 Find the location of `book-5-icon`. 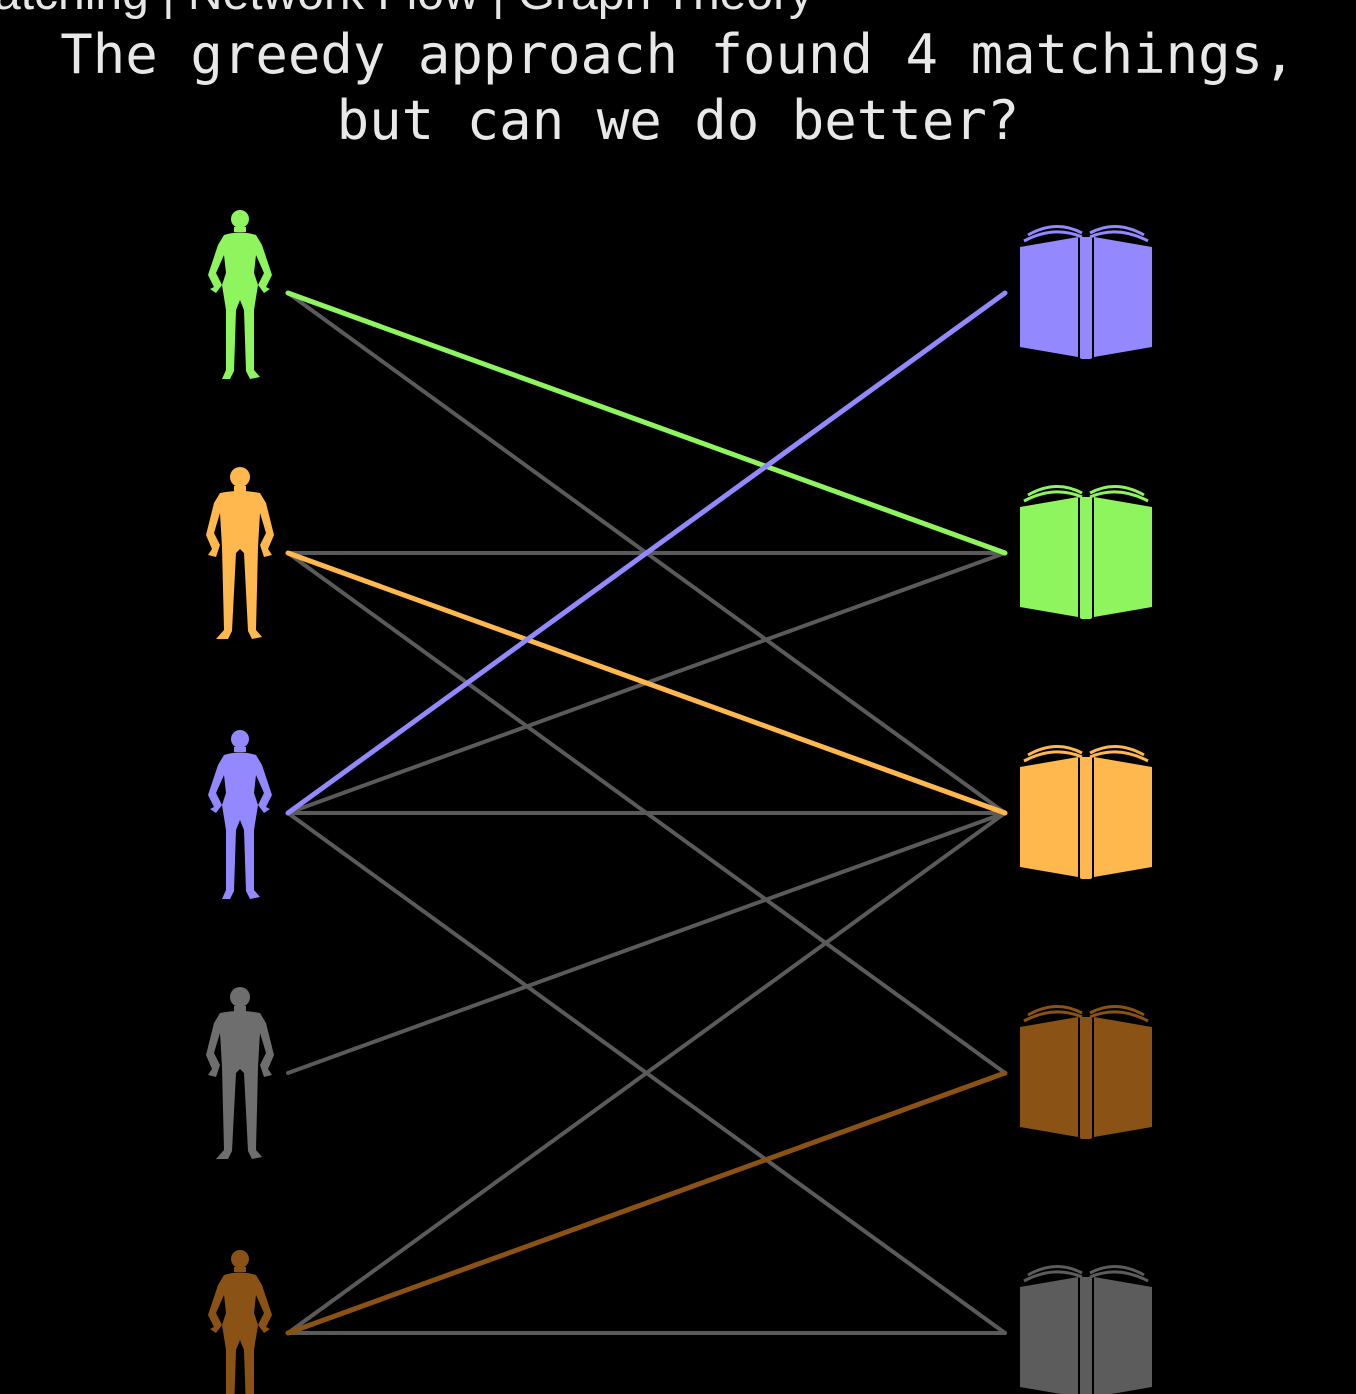

book-5-icon is located at coordinates (1086, 1329).